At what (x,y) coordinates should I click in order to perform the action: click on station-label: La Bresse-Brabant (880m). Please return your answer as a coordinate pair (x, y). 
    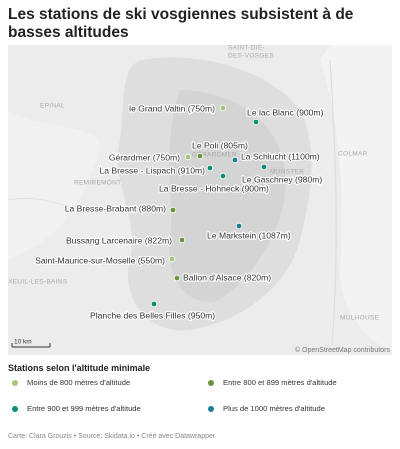
    Looking at the image, I should click on (115, 208).